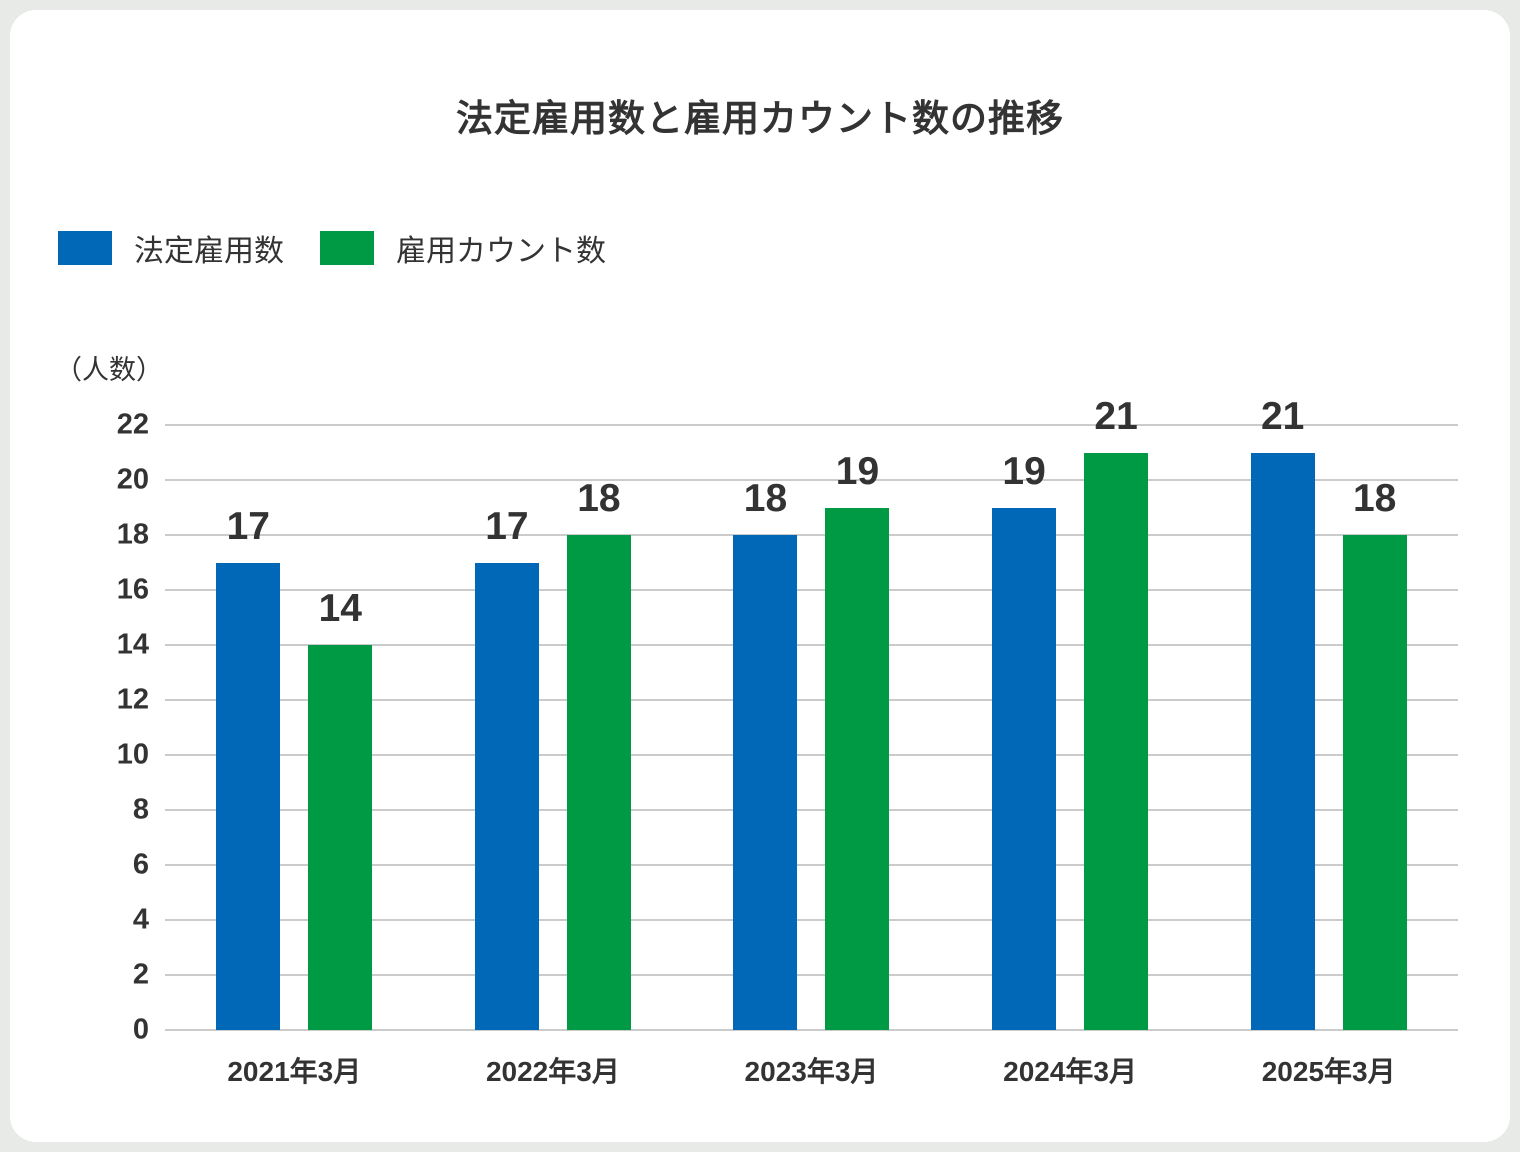 This screenshot has height=1152, width=1520. I want to click on legend: 法定雇用数 雇用カウント数, so click(784, 248).